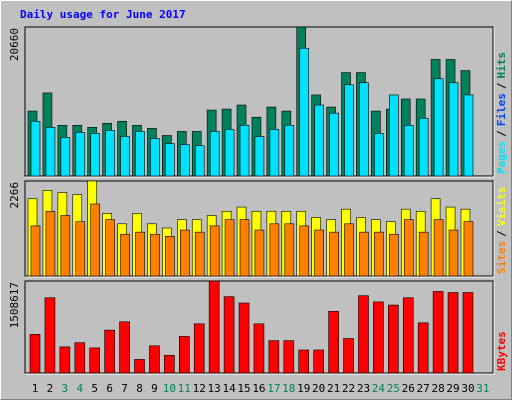 The image size is (512, 400). Describe the element at coordinates (94, 388) in the screenshot. I see `x-tick-label: 5` at that location.